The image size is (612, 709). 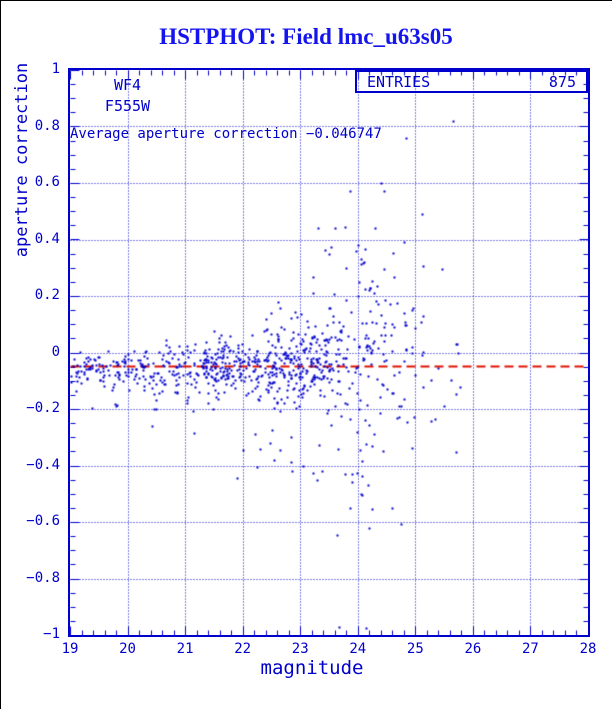 What do you see at coordinates (43, 521) in the screenshot?
I see `y-tick-label: −0.6` at bounding box center [43, 521].